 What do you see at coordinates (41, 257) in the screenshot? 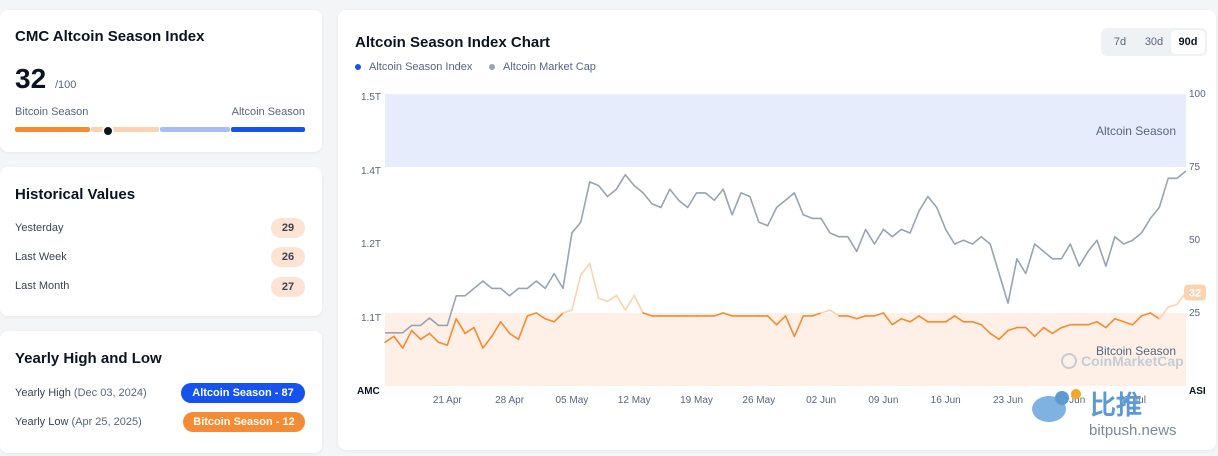
I see `historical-label-last-week: Last Week` at bounding box center [41, 257].